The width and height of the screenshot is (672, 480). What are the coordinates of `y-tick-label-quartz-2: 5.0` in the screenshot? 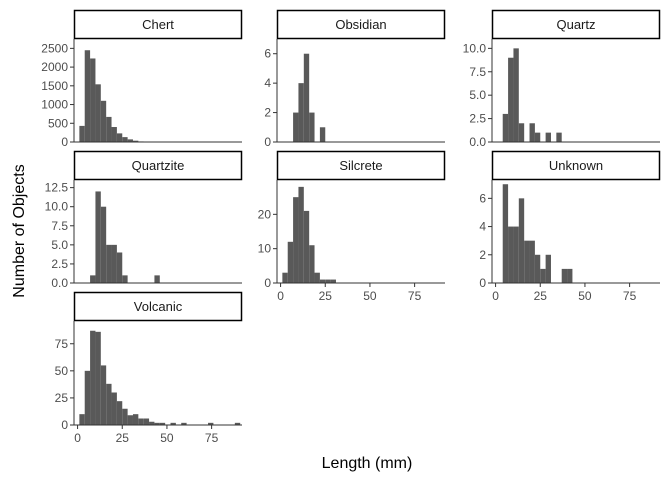 It's located at (477, 95).